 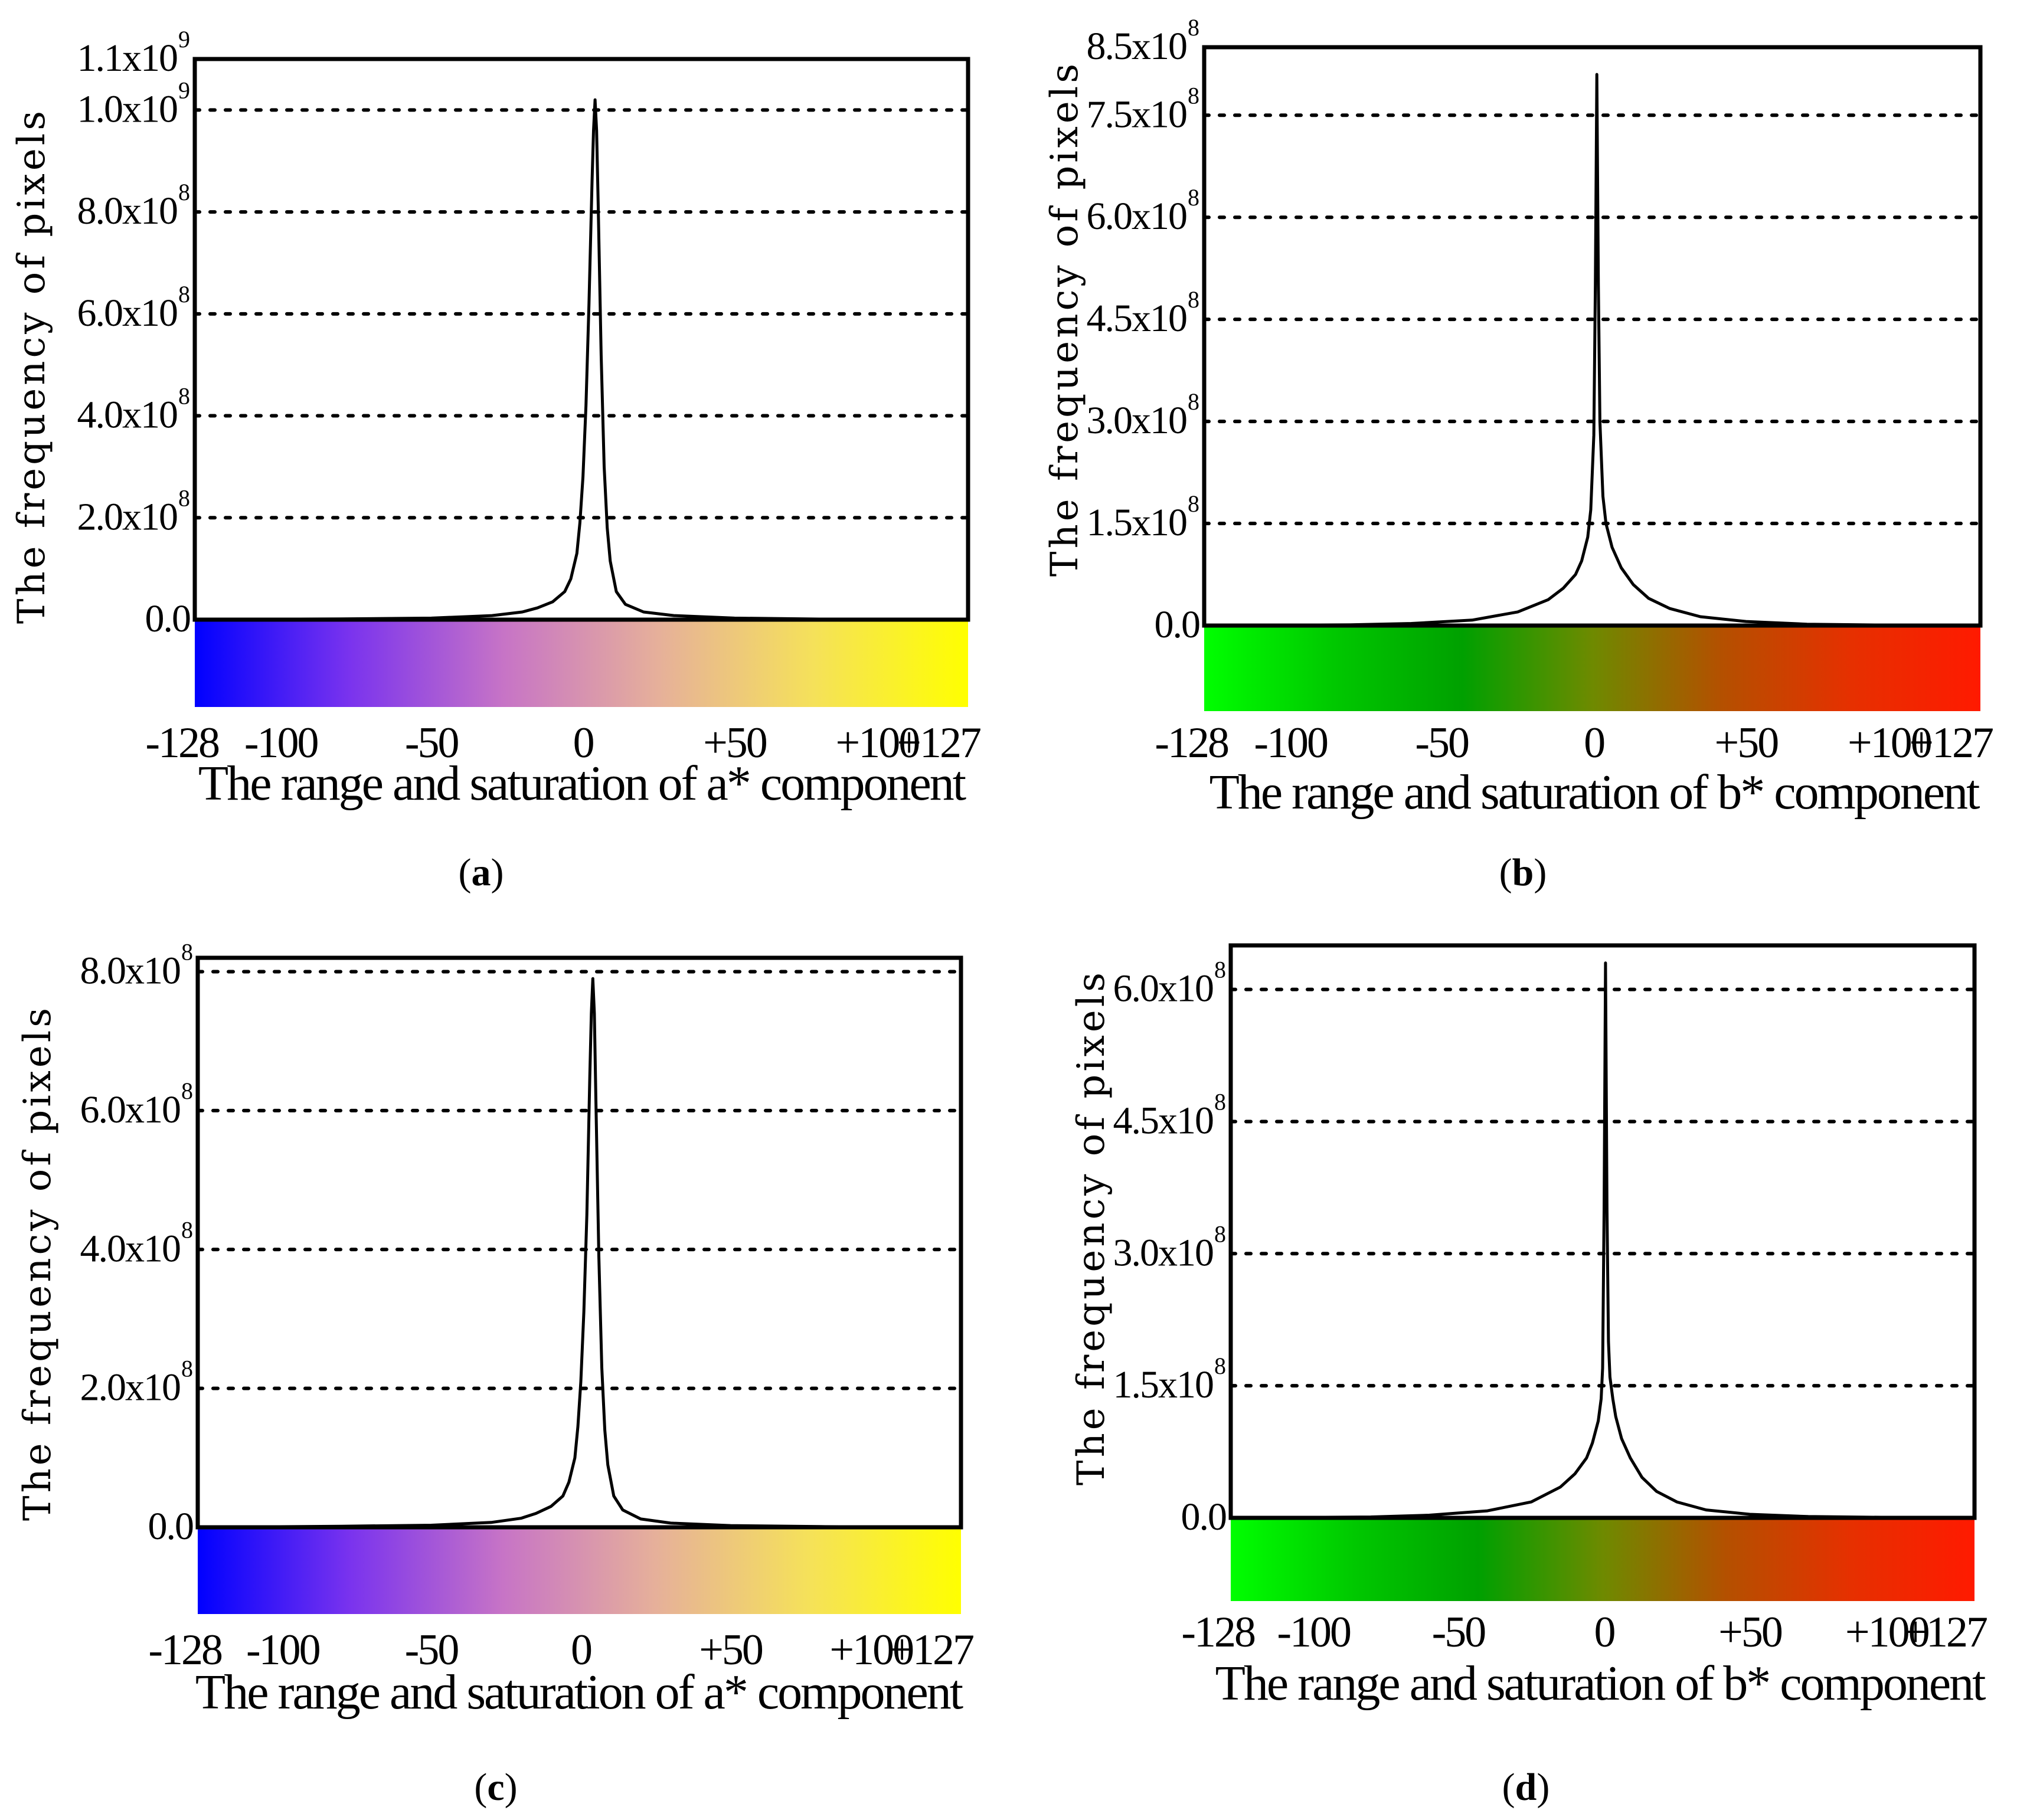 I want to click on y-tick-exponent-c-2: 8, so click(x=187, y=1230).